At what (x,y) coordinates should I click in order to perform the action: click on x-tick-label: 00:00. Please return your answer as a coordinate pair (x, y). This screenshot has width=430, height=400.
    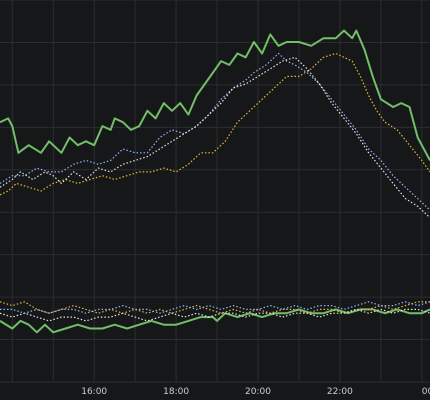
    Looking at the image, I should click on (426, 392).